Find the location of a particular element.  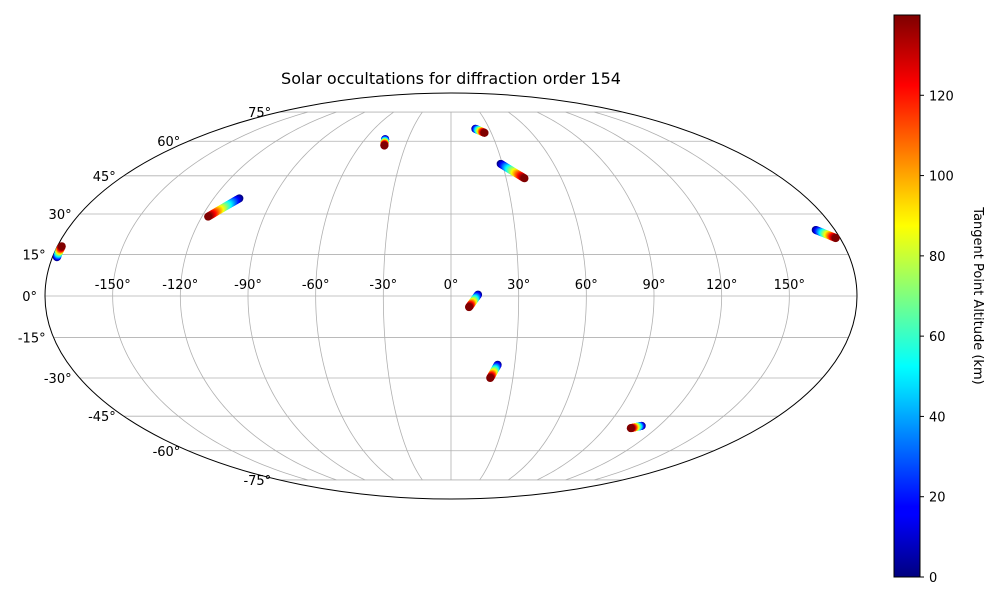

colorbar-tick-label: 120 is located at coordinates (941, 96).